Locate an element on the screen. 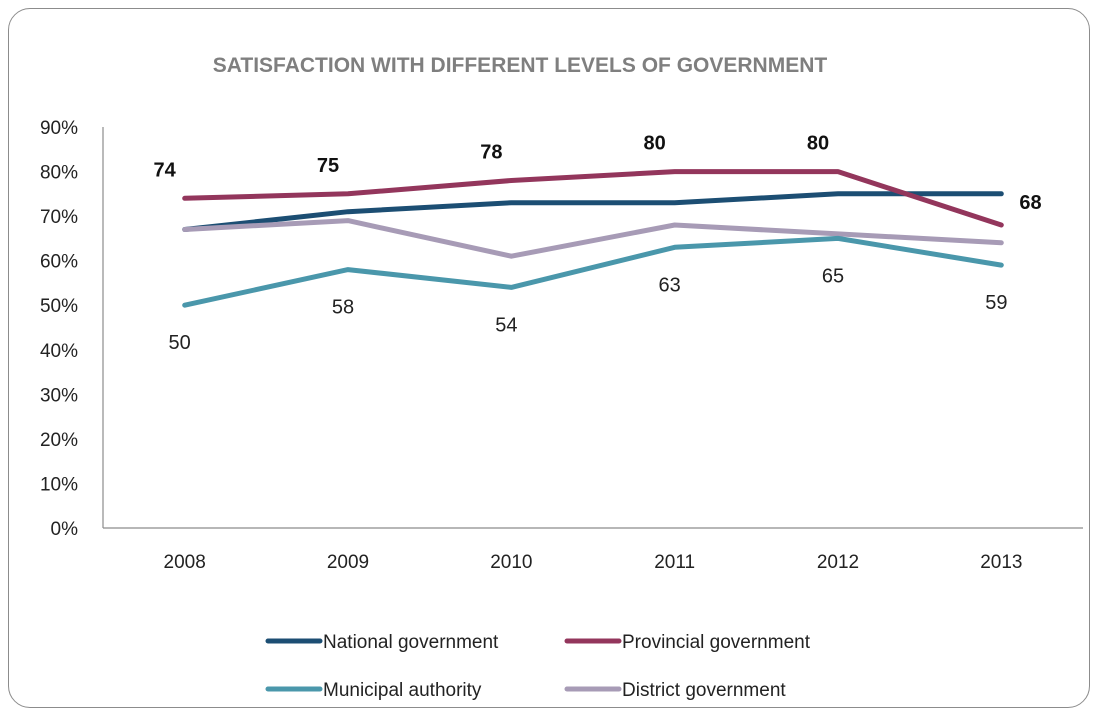  y-tick-label: 70% is located at coordinates (59, 217).